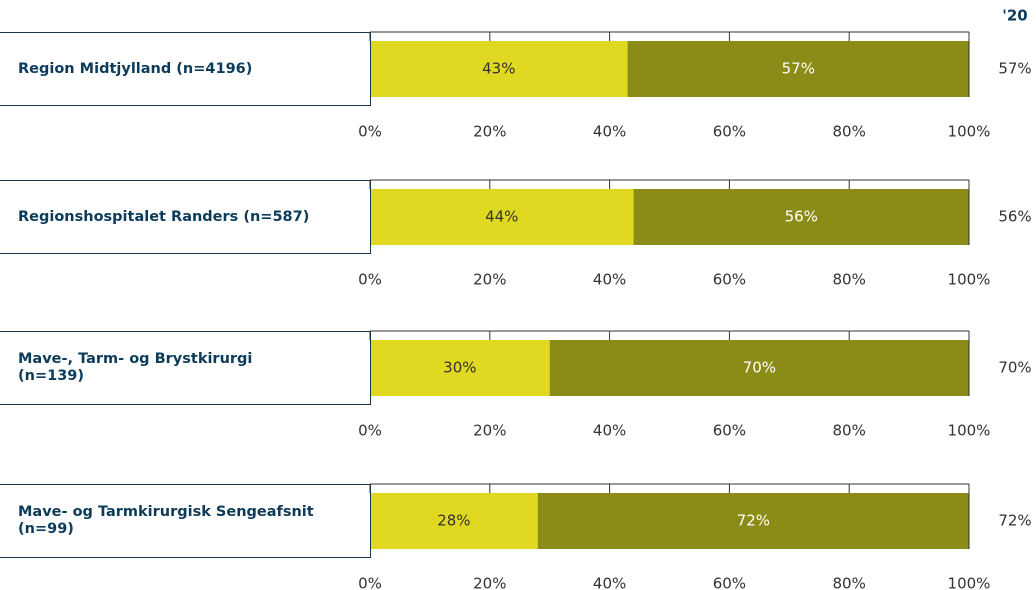 This screenshot has height=590, width=1036. Describe the element at coordinates (1014, 69) in the screenshot. I see `comparison-label: 57%` at that location.